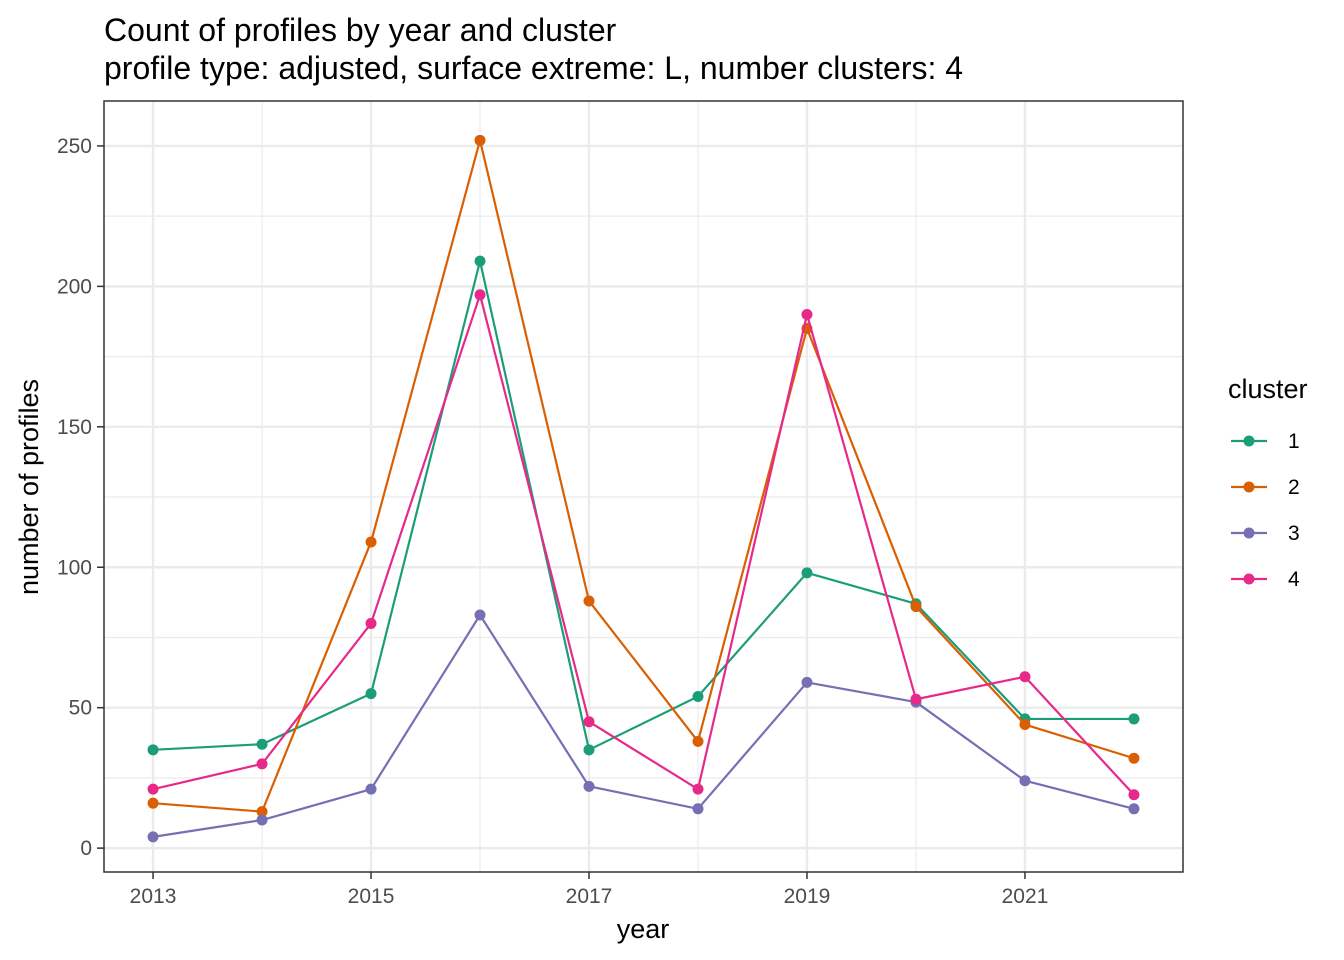 The image size is (1344, 960). Describe the element at coordinates (1265, 487) in the screenshot. I see `legend-item-2: 2` at that location.